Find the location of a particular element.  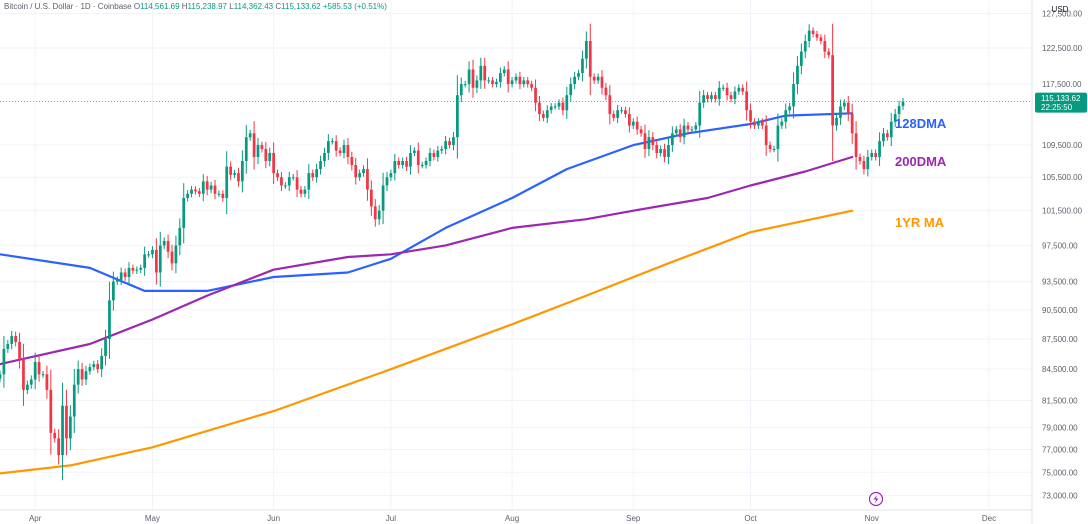

ma-label-ma200: 200DMA is located at coordinates (921, 161).